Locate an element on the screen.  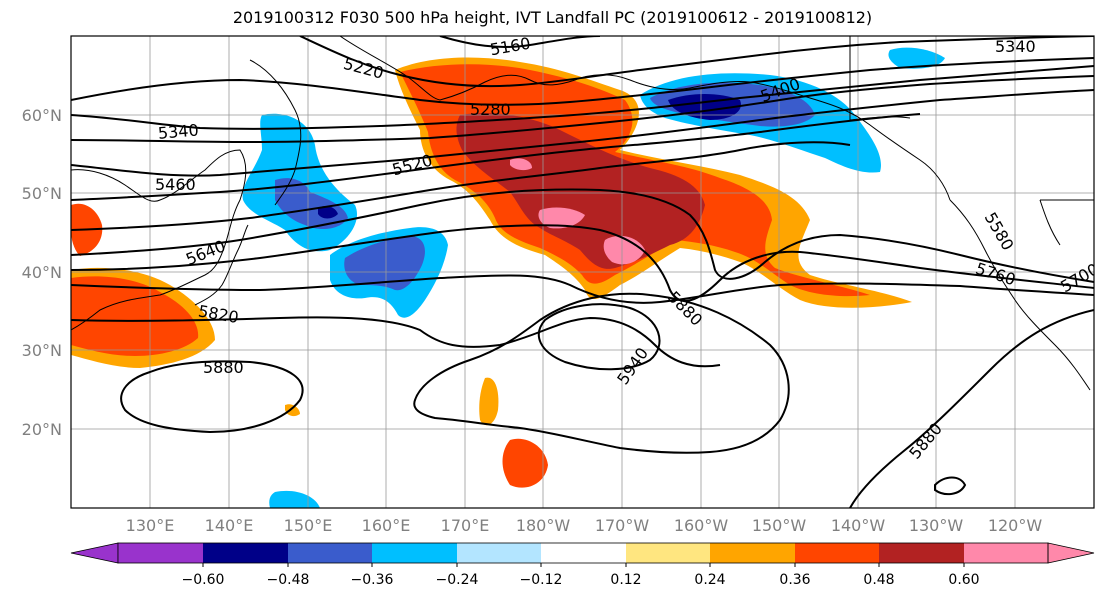
lon-label-170e: 170°E is located at coordinates (465, 525).